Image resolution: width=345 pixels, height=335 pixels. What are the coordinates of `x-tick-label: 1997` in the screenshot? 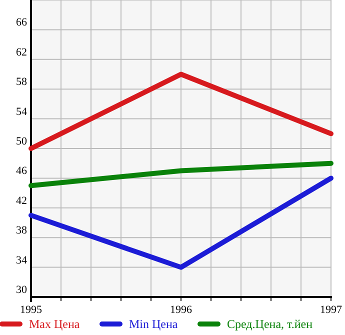 It's located at (331, 310).